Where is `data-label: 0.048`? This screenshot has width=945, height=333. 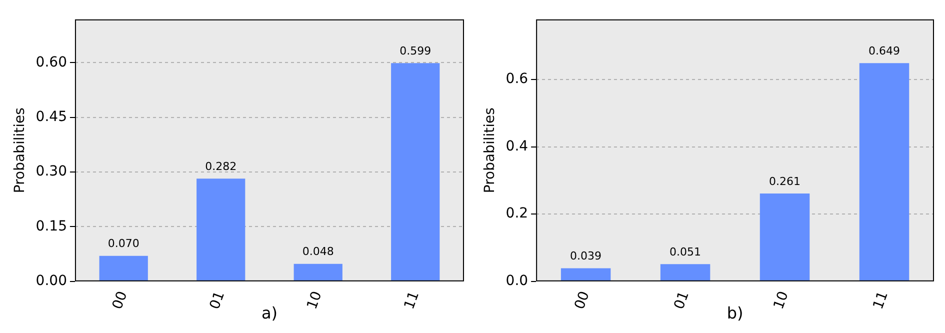 data-label: 0.048 is located at coordinates (318, 251).